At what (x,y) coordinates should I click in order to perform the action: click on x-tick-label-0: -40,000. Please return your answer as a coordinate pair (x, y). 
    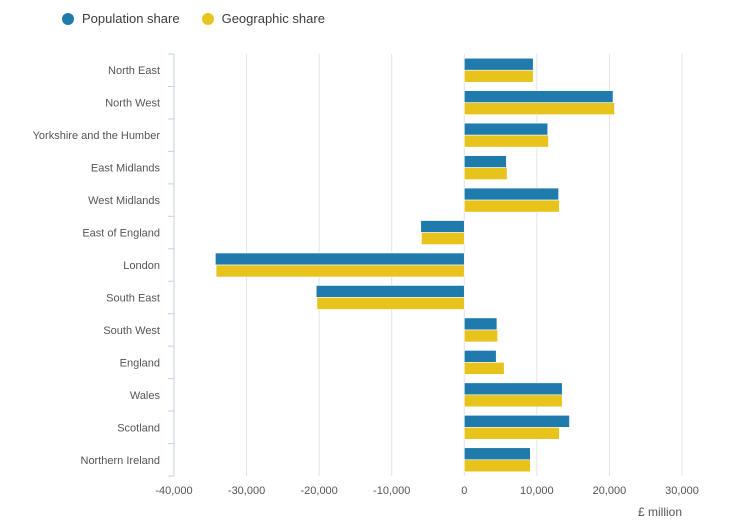
    Looking at the image, I should click on (173, 491).